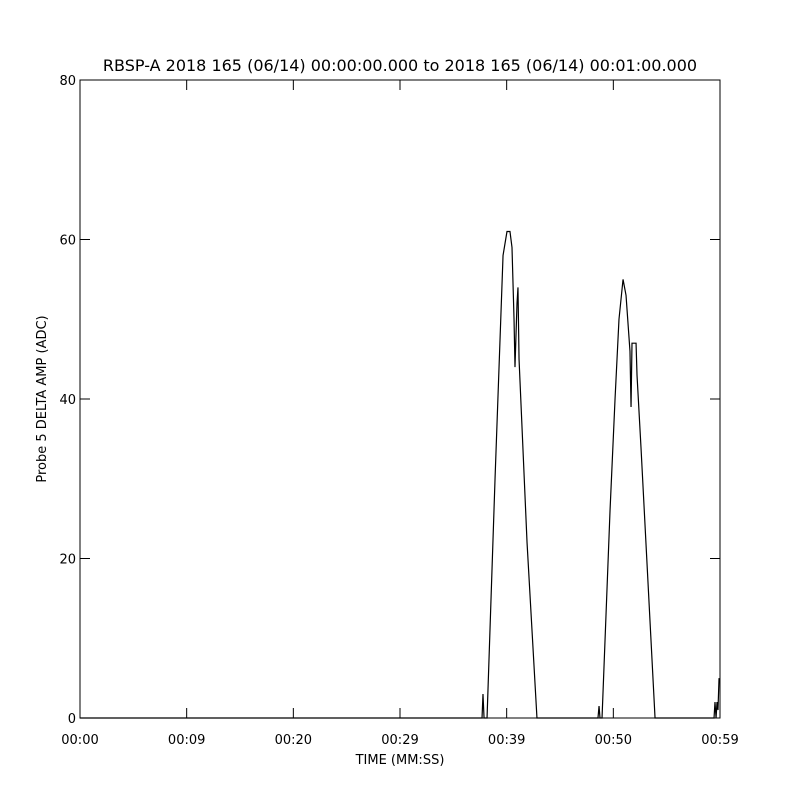 The image size is (800, 800). What do you see at coordinates (399, 740) in the screenshot?
I see `x-tick-label: 00:29` at bounding box center [399, 740].